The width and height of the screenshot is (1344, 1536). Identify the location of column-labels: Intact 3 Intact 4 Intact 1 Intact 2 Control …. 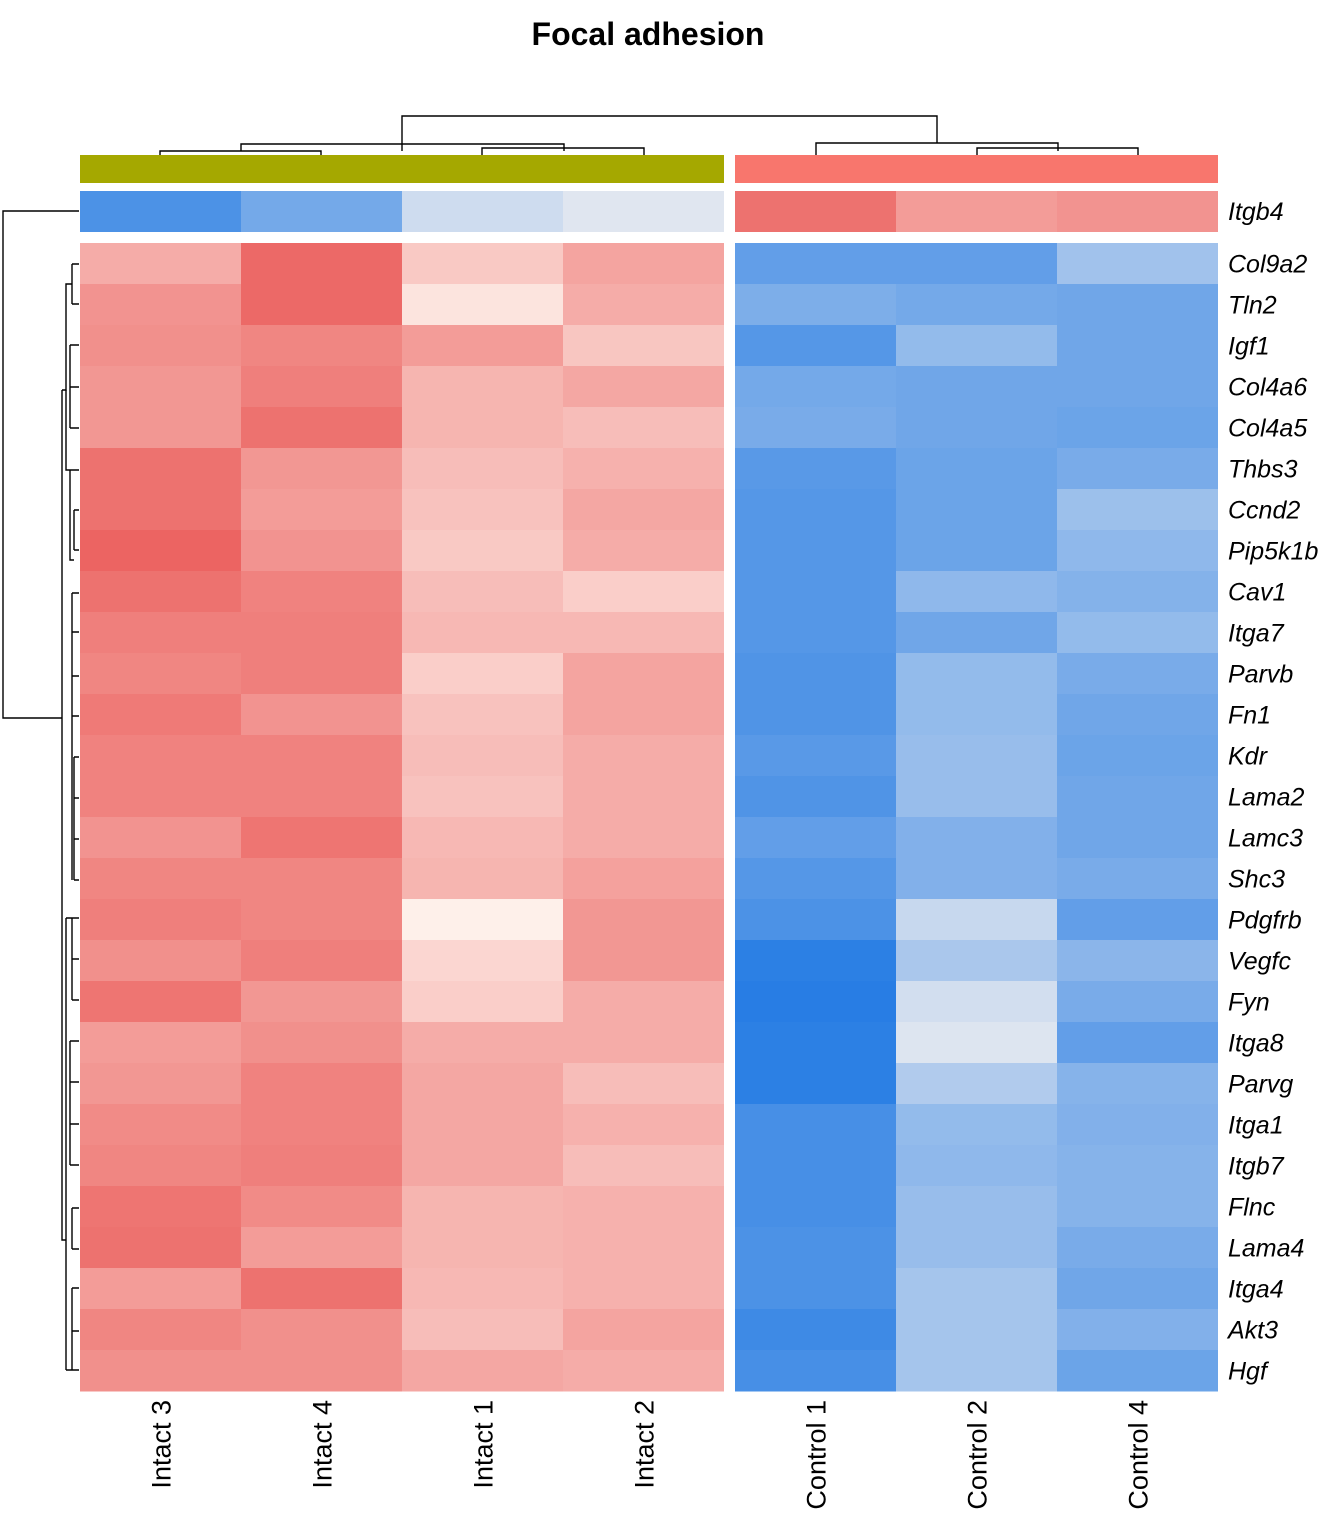
(650, 1455).